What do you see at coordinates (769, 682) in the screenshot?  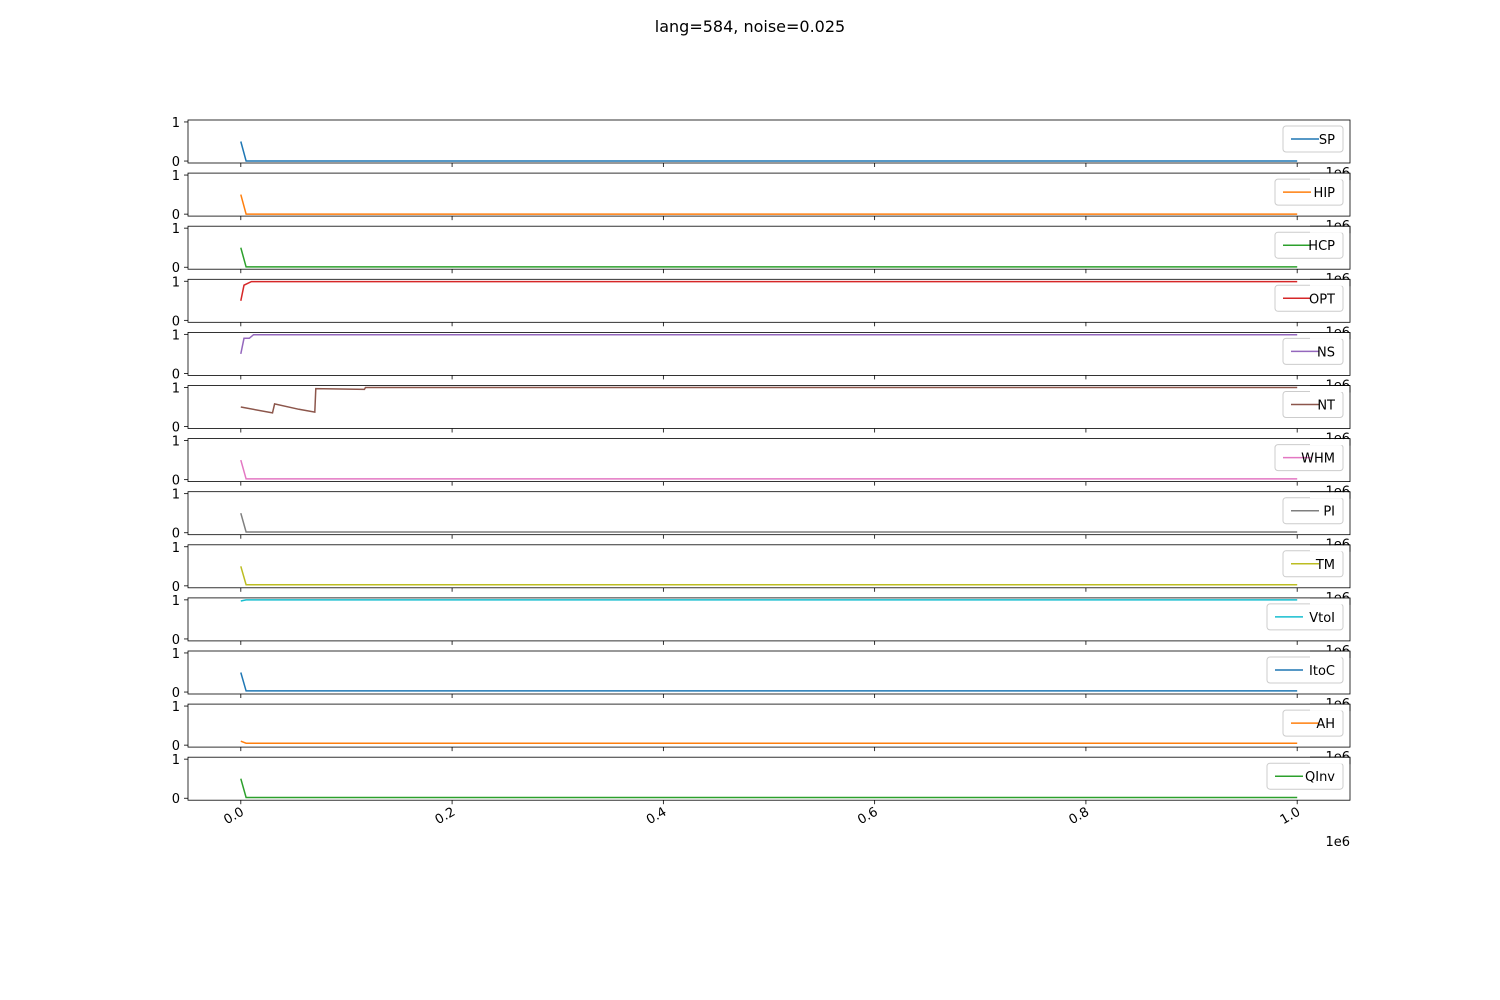 I see `series-line-itoc` at bounding box center [769, 682].